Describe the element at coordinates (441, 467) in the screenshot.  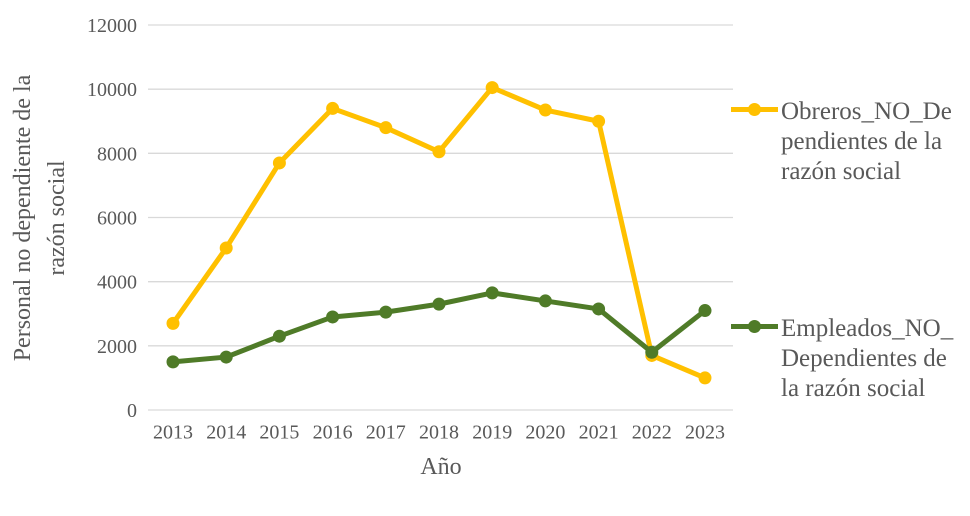
I see `x-axis-title: Año` at that location.